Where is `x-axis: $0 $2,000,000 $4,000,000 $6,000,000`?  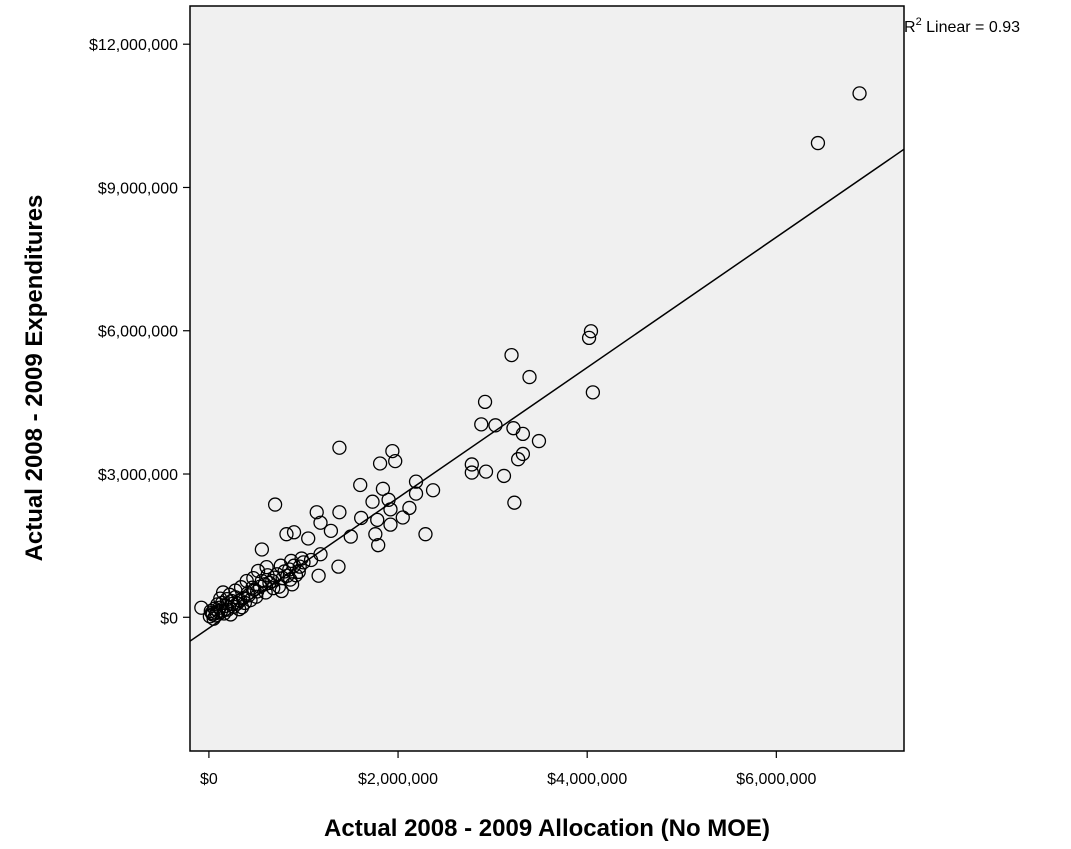 x-axis: $0 $2,000,000 $4,000,000 $6,000,000 is located at coordinates (508, 769).